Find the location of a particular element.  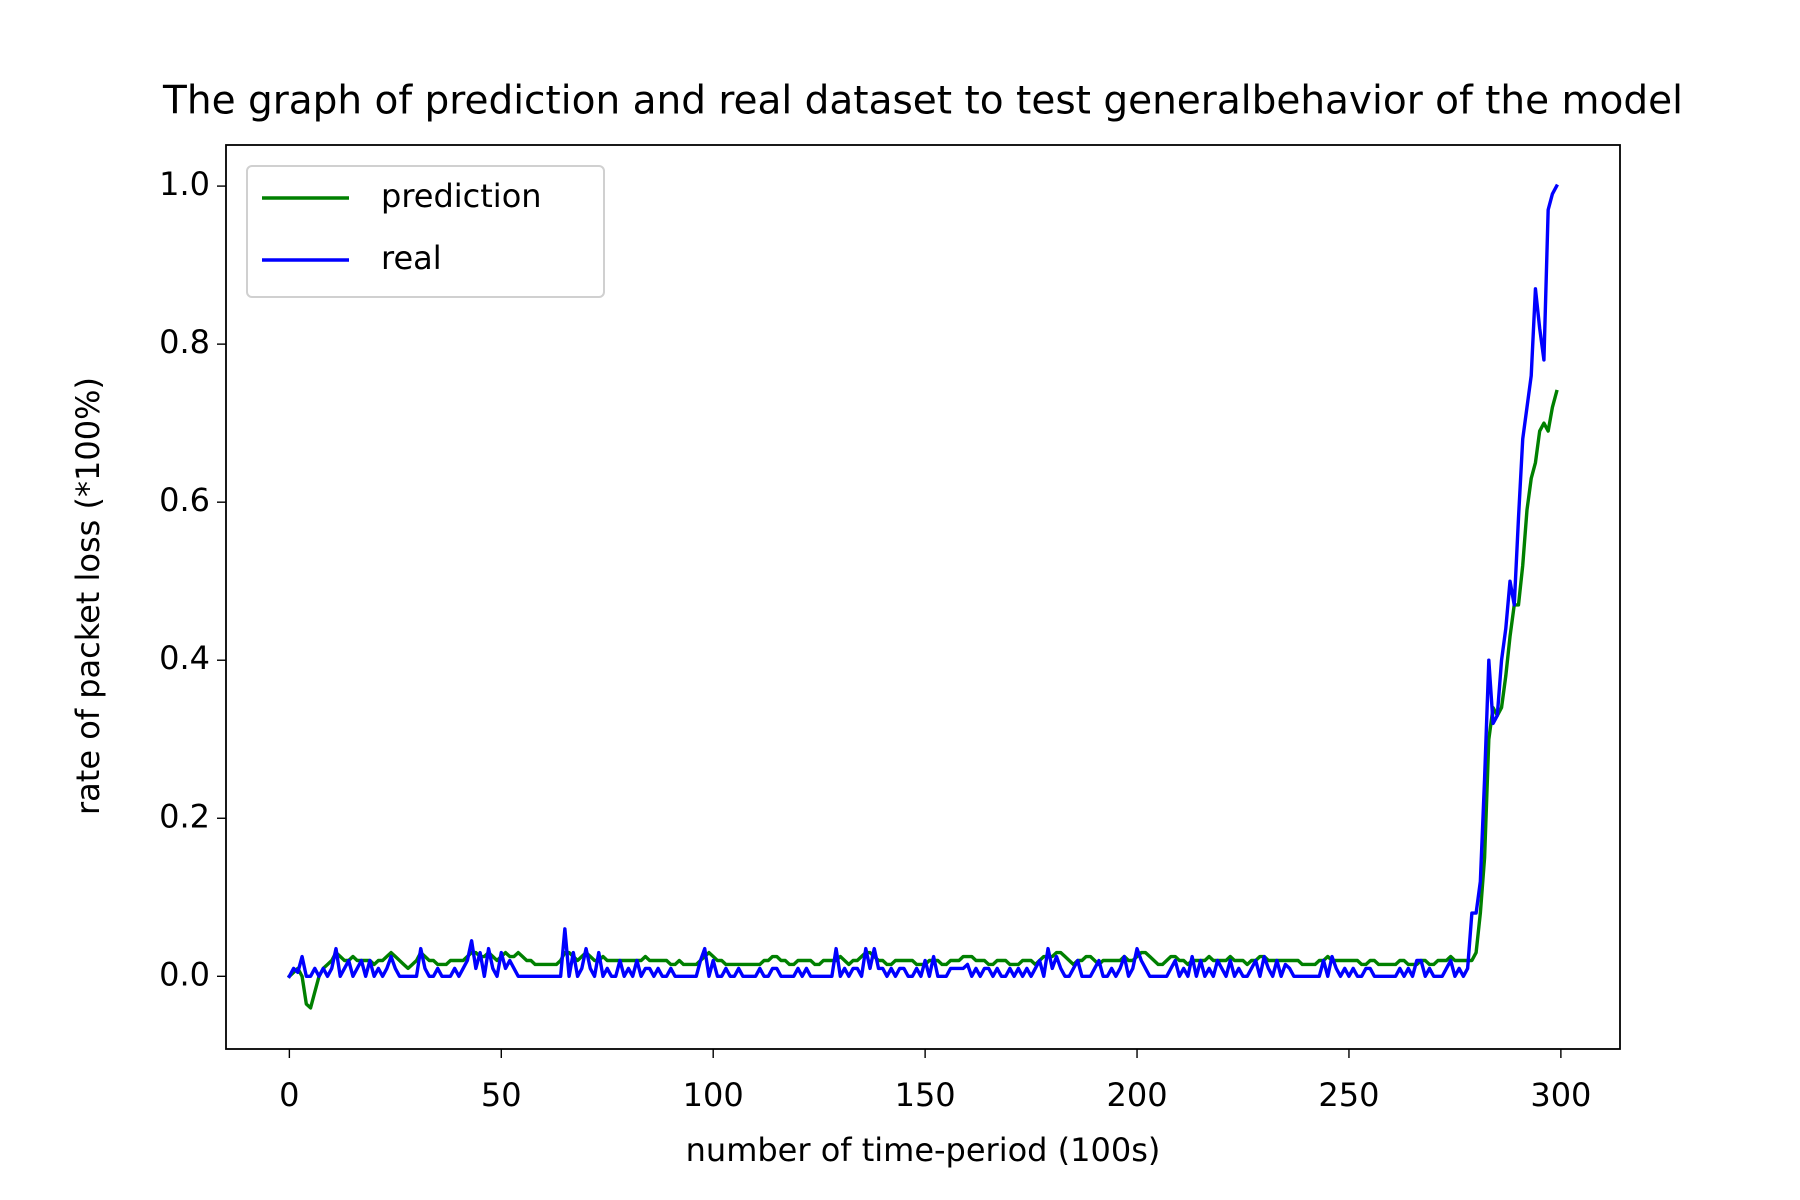

legend-label: prediction is located at coordinates (461, 196).